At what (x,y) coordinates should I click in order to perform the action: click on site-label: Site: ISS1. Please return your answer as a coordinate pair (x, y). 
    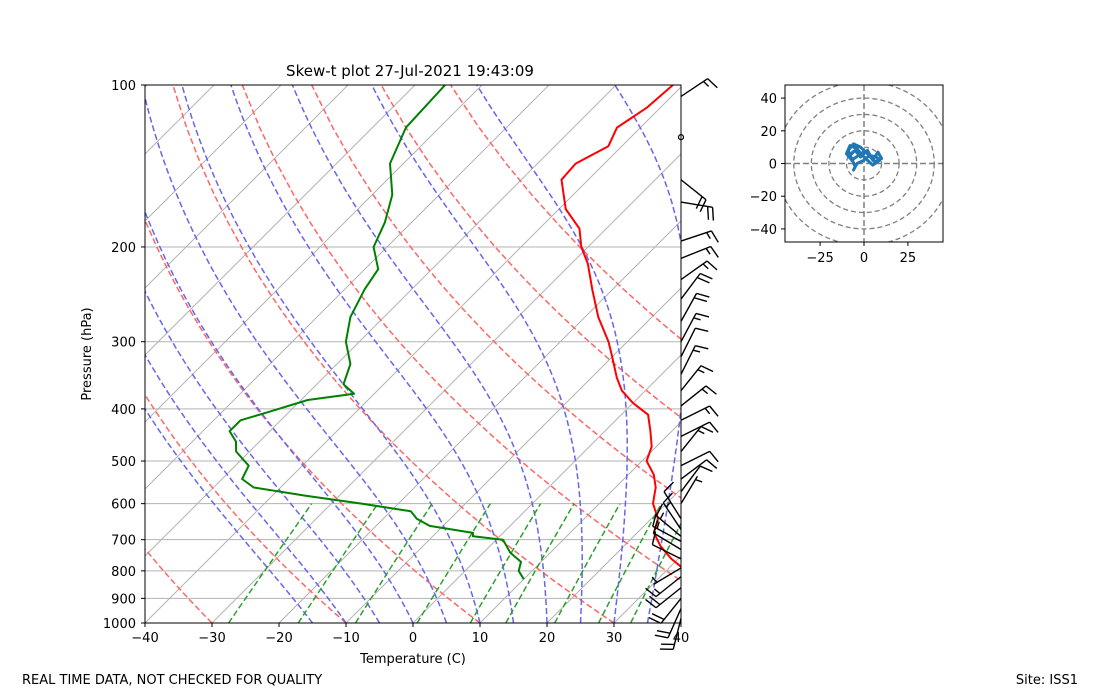
    Looking at the image, I should click on (1046, 680).